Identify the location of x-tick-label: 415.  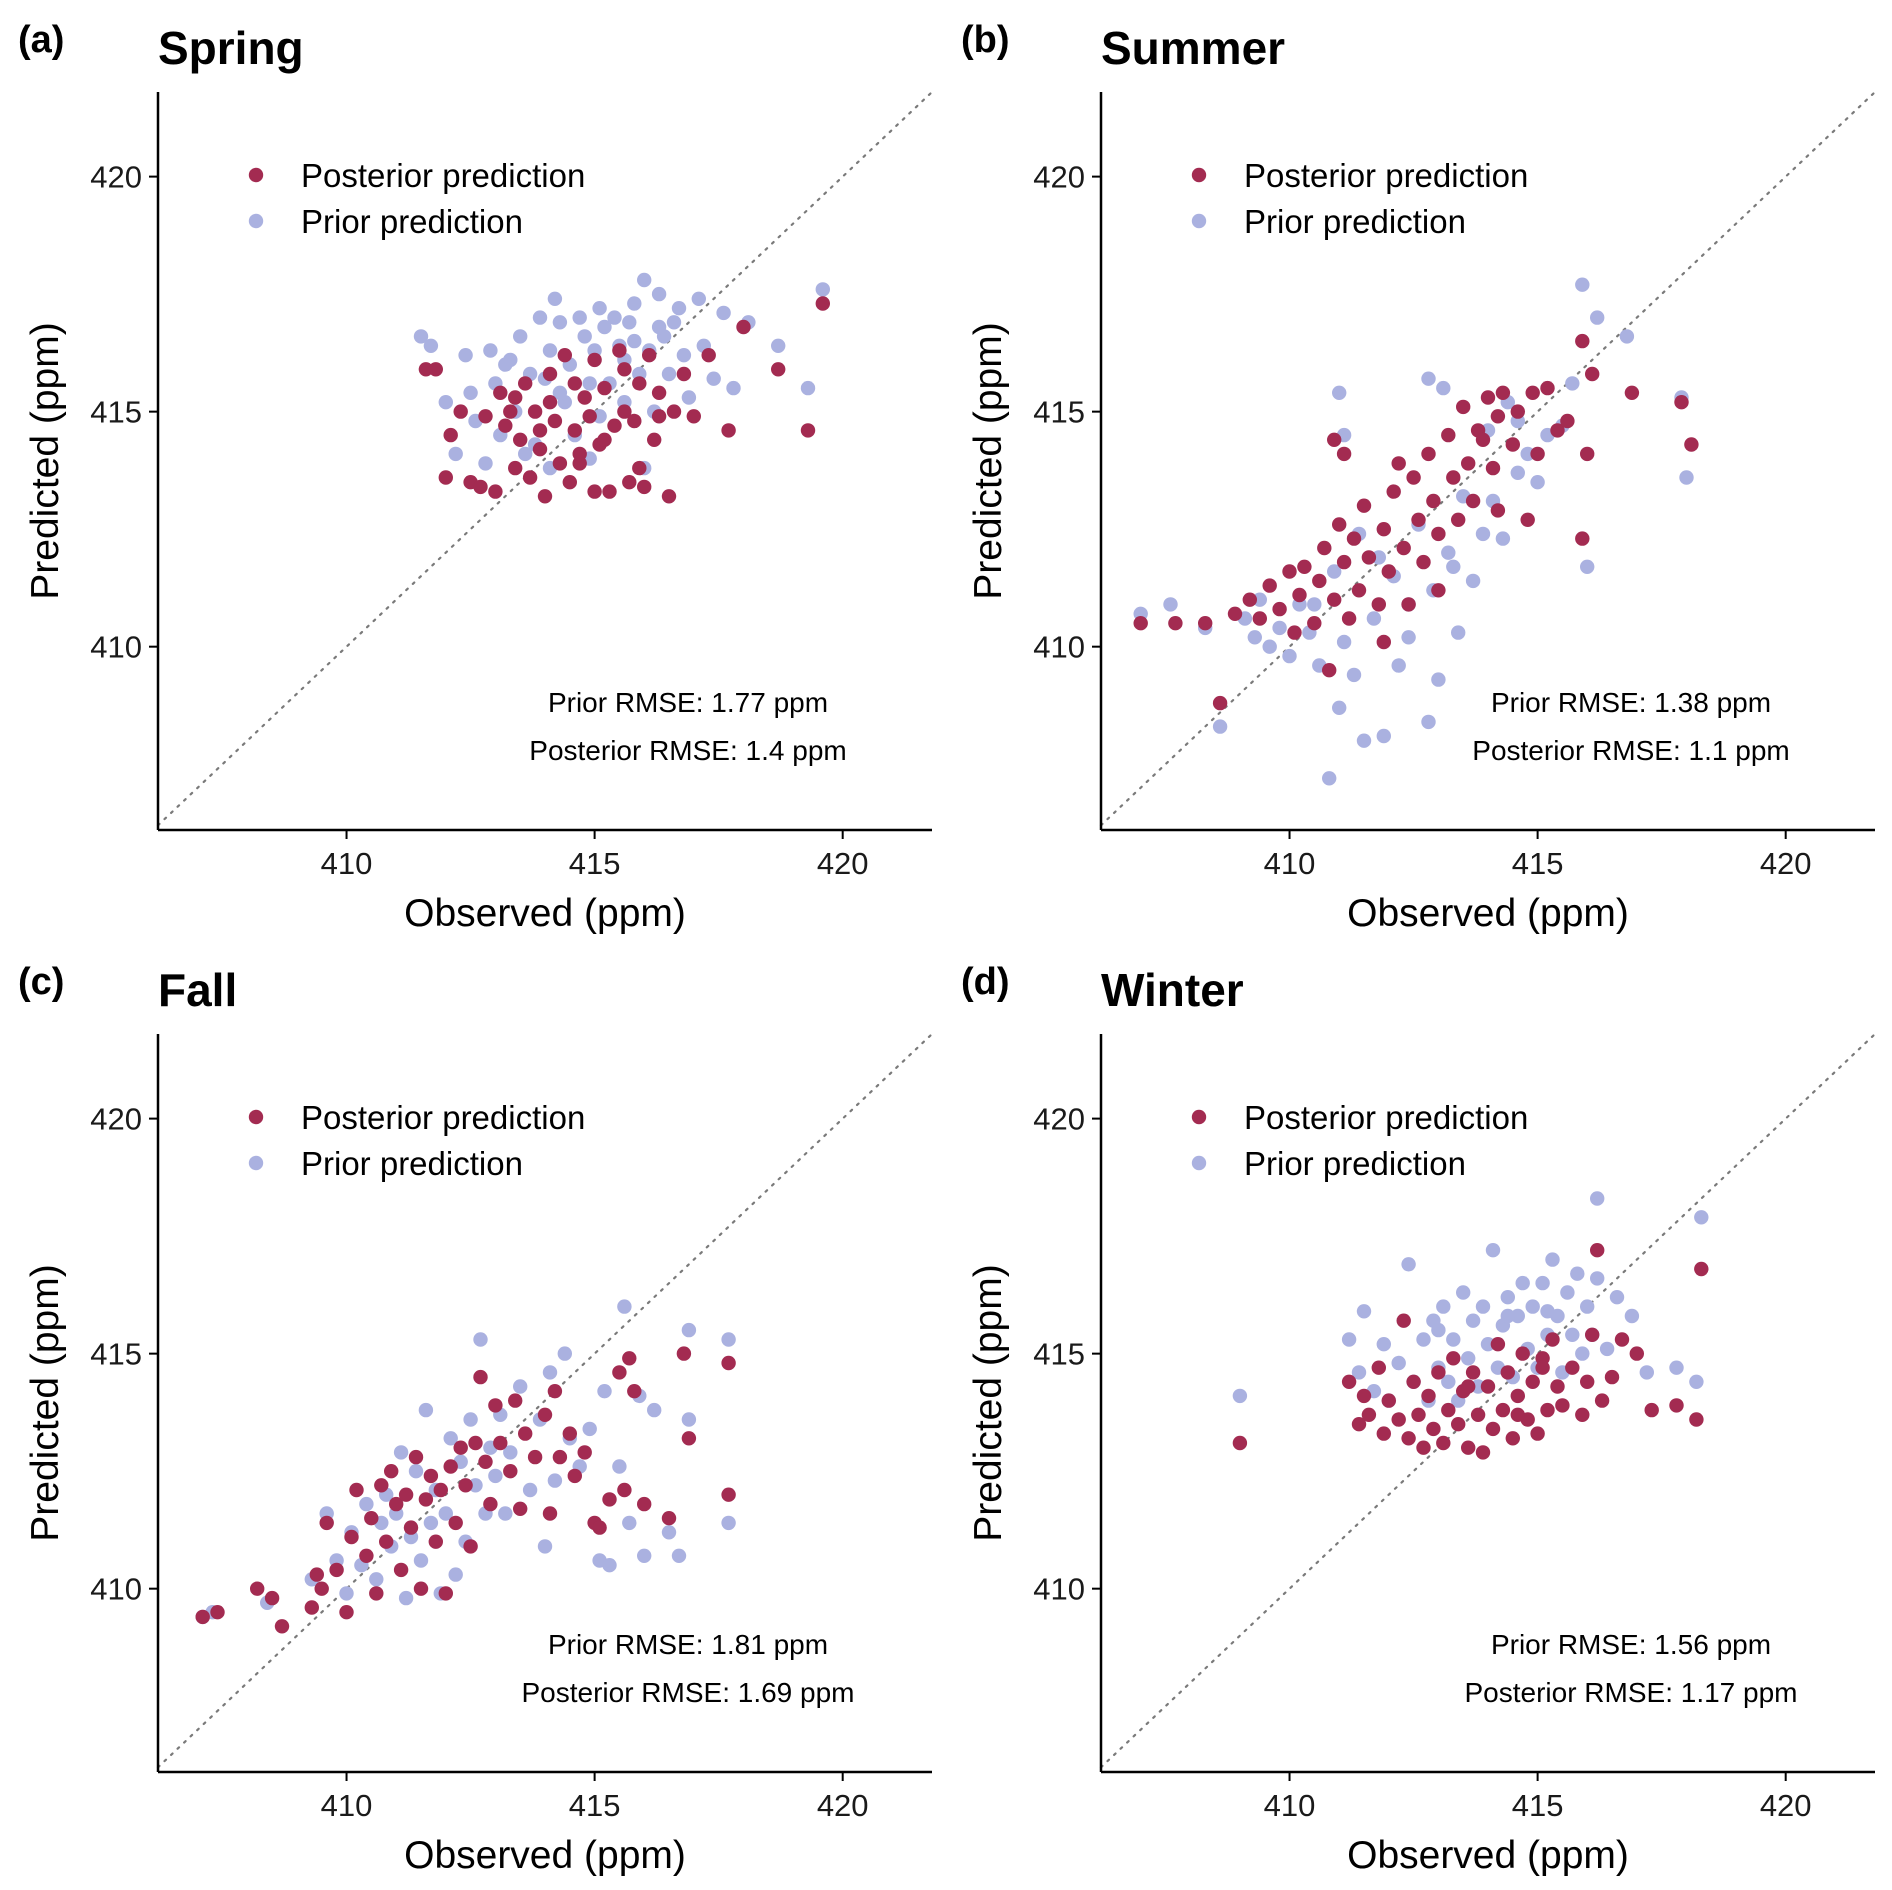
(595, 1805).